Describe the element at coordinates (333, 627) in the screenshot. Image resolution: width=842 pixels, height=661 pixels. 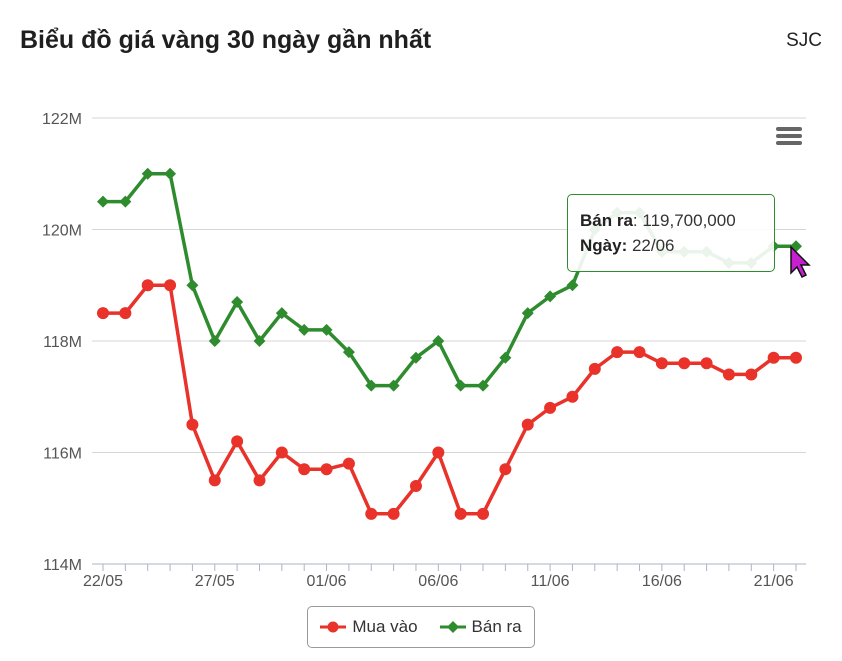
I see `legend-circle-icon` at that location.